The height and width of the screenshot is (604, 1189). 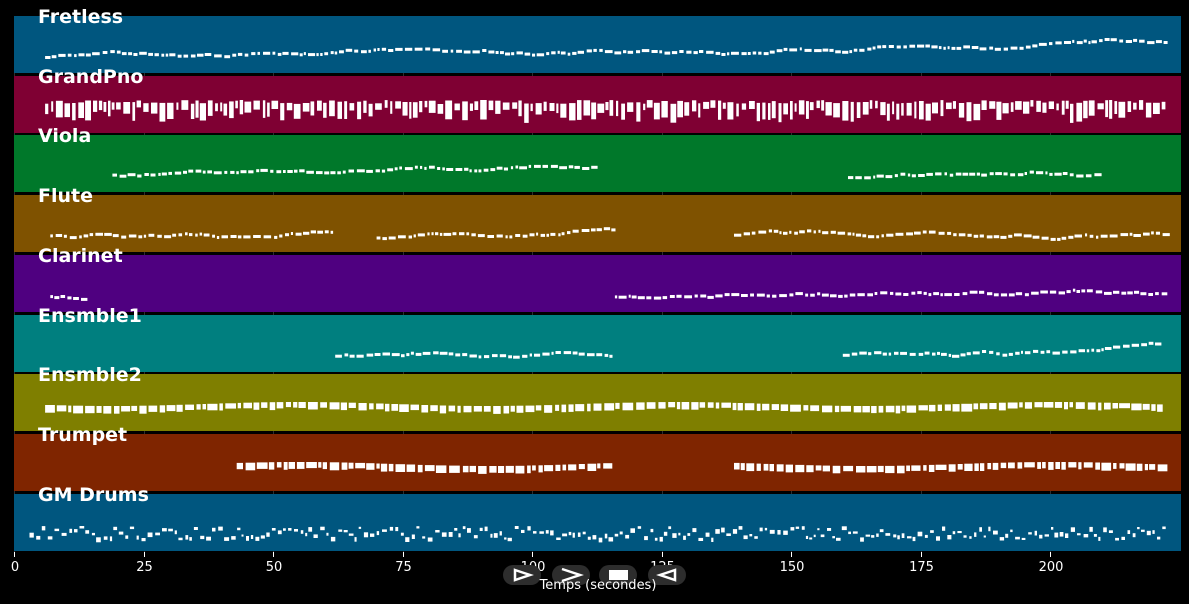 I want to click on track-clarinet, so click(x=597, y=283).